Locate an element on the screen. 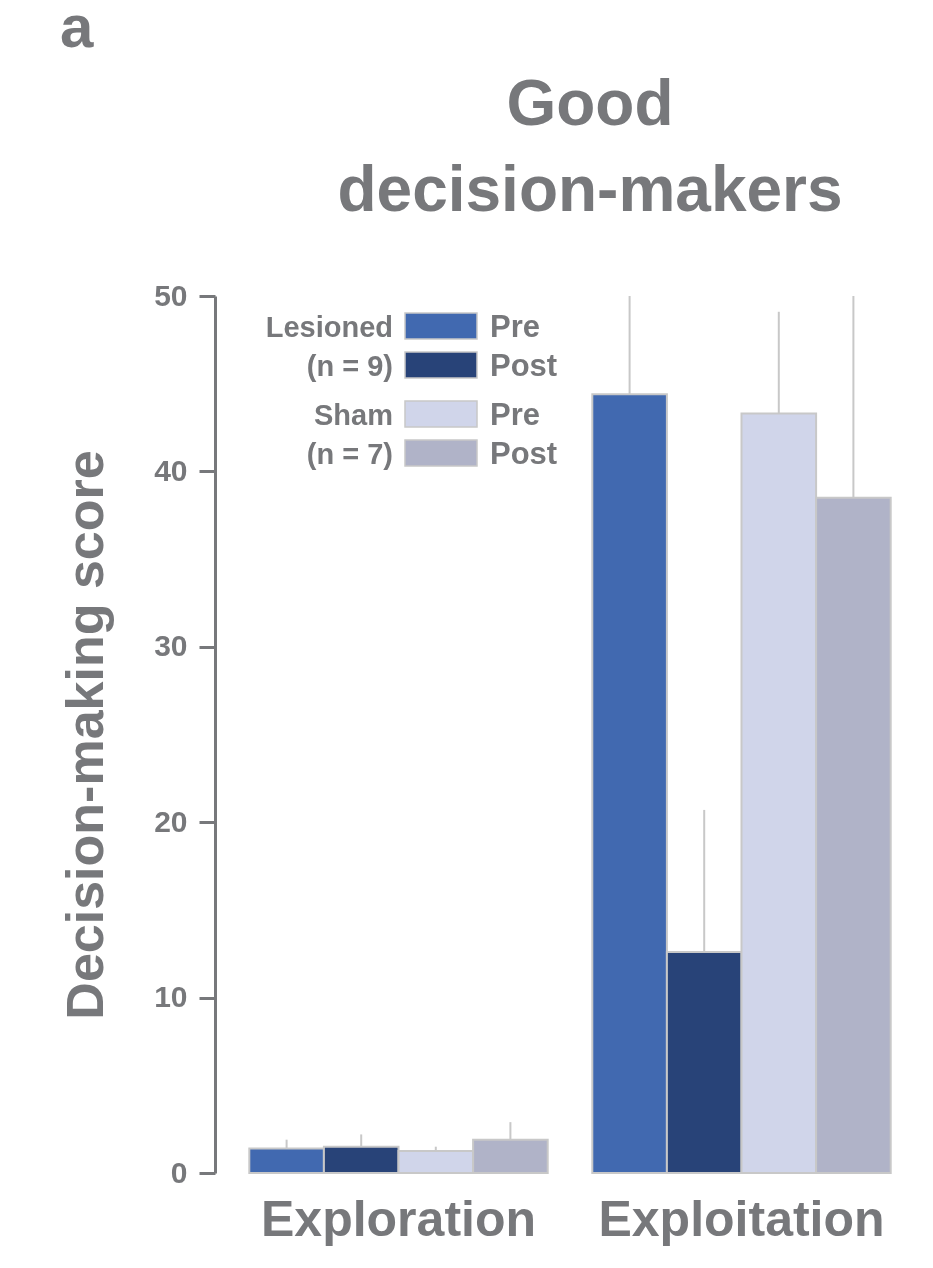  y-tick-label: 40 is located at coordinates (171, 470).